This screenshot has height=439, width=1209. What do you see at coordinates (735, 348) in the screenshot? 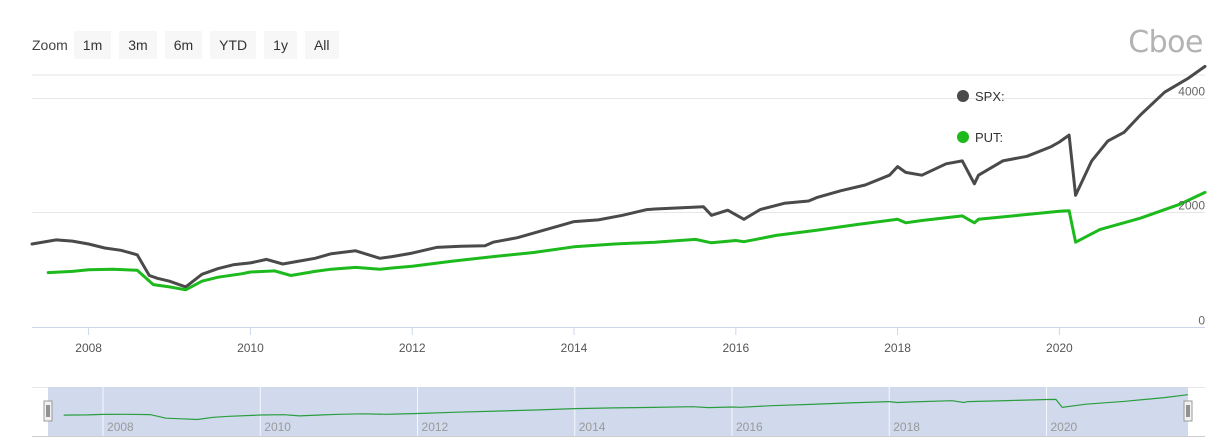
I see `x-tick-label: 2016` at bounding box center [735, 348].